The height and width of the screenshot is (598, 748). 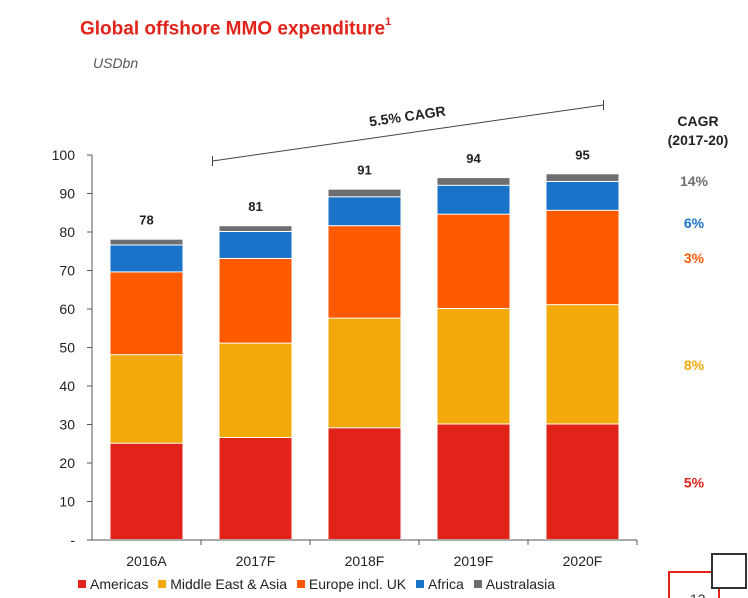 I want to click on y-tick-label: 40, so click(x=67, y=386).